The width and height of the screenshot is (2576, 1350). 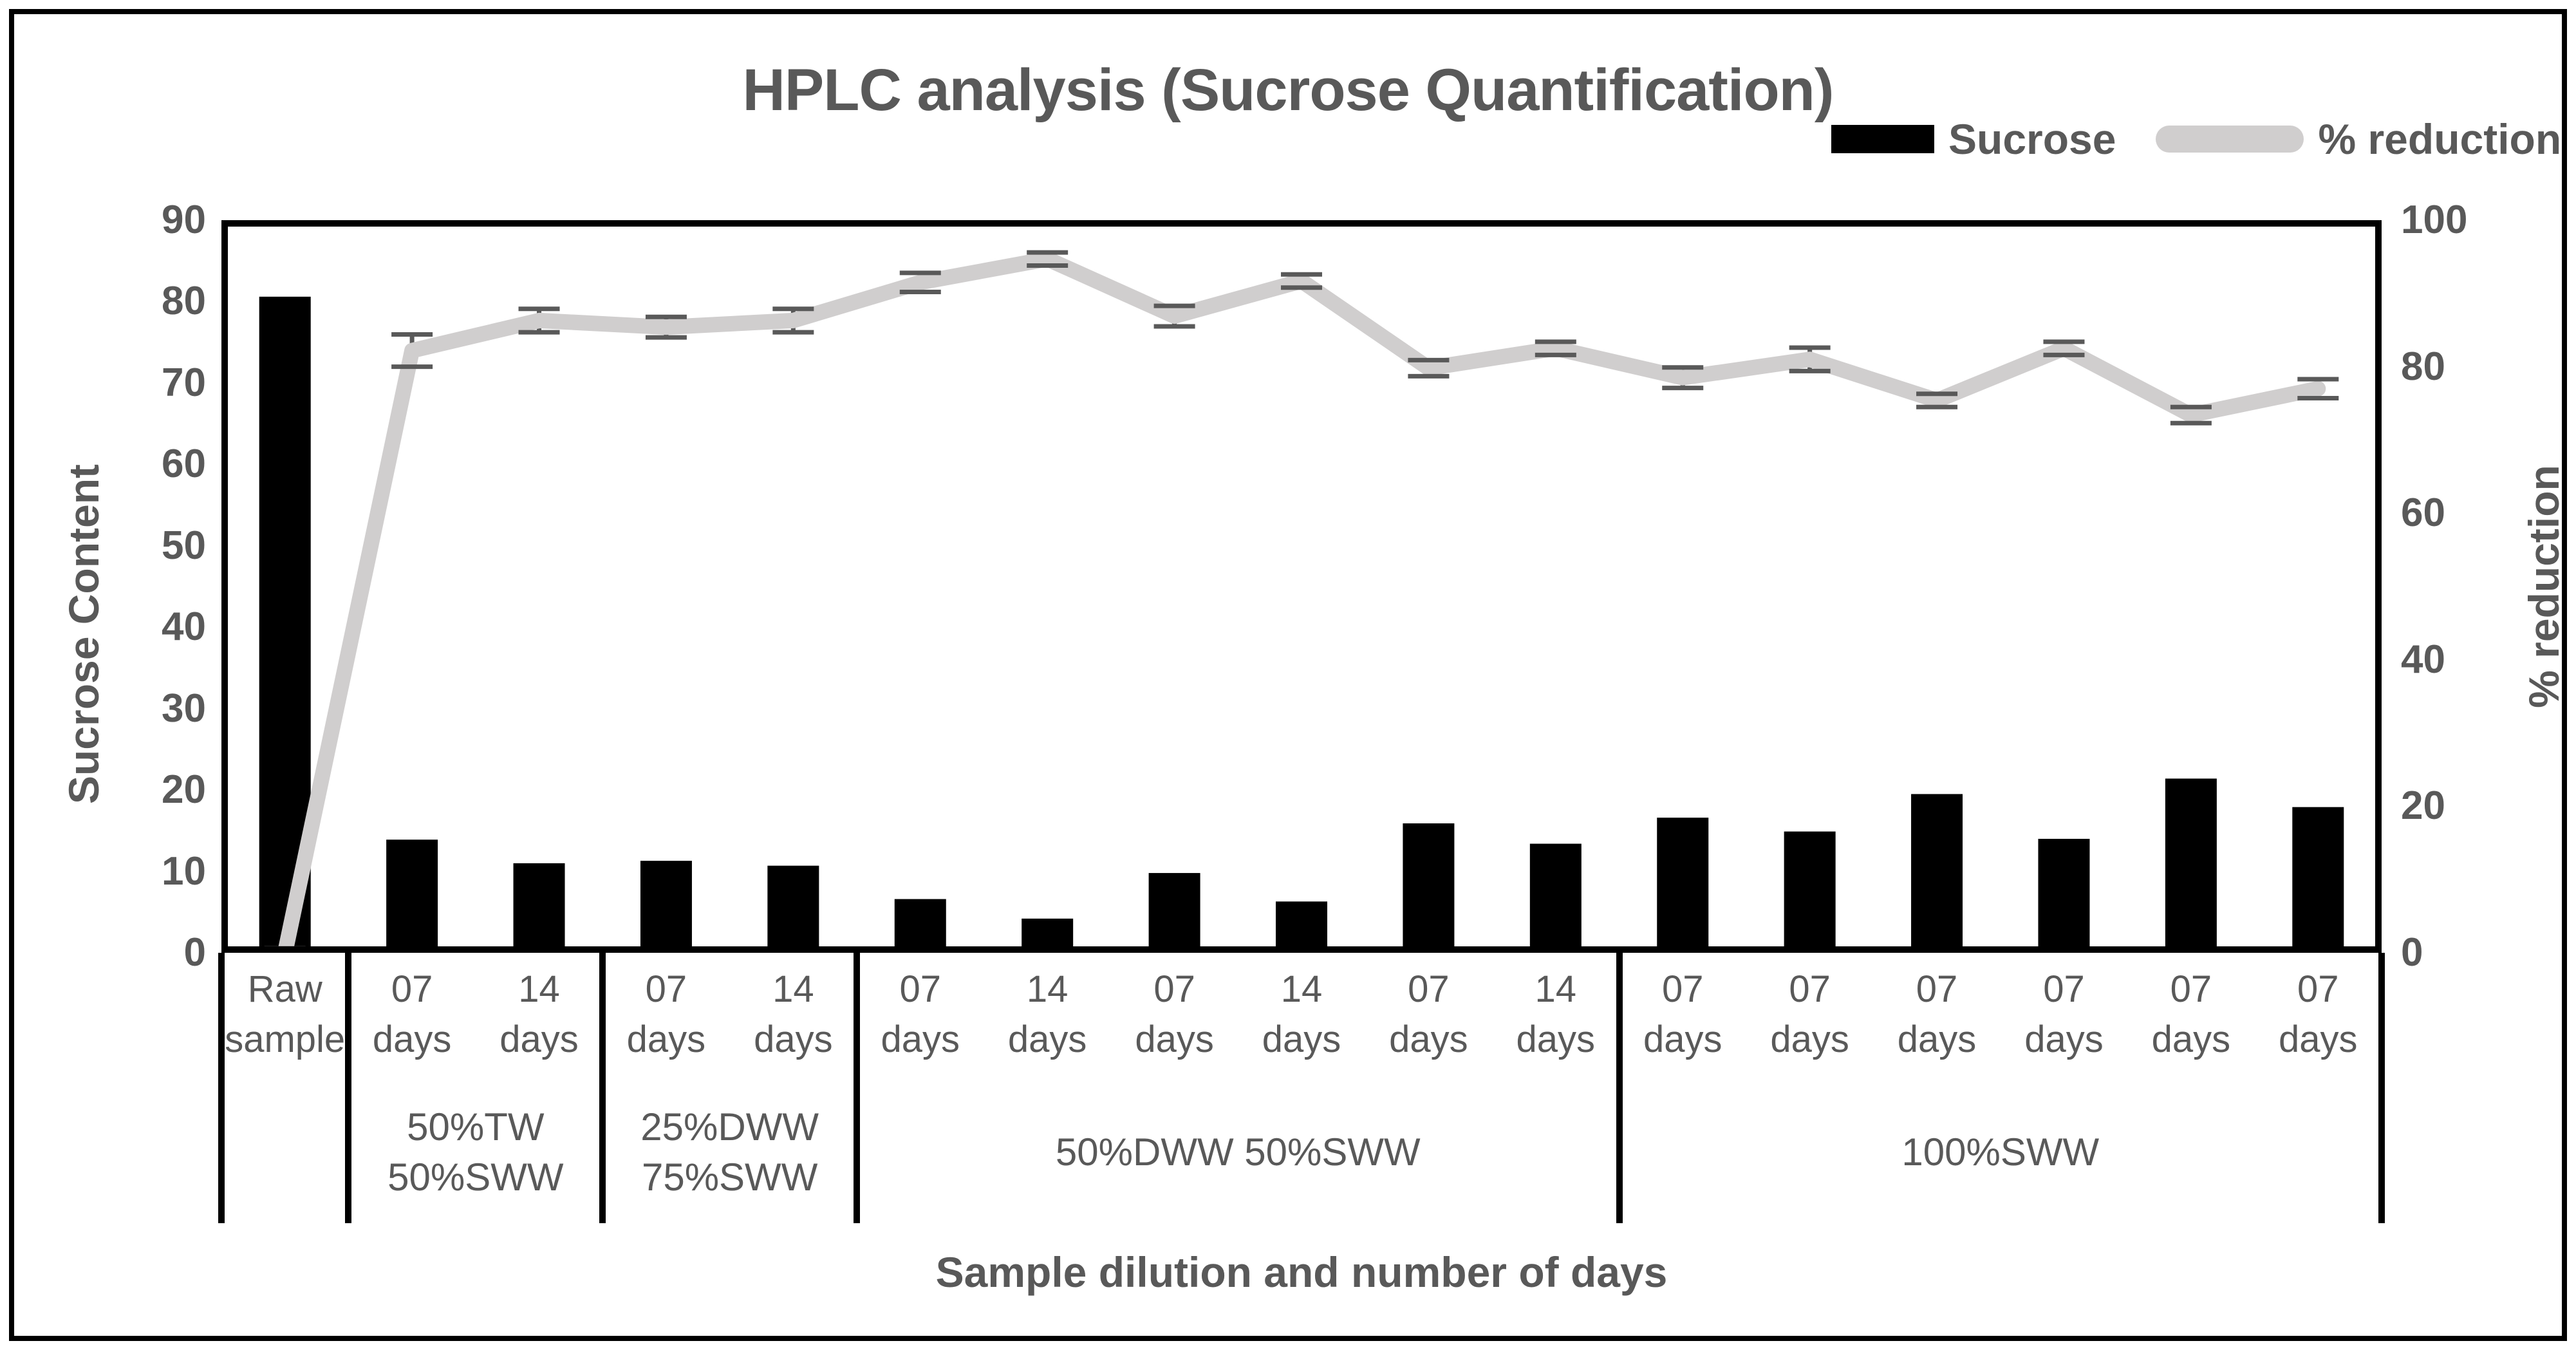 What do you see at coordinates (184, 627) in the screenshot?
I see `left-axis-tick-label: 40` at bounding box center [184, 627].